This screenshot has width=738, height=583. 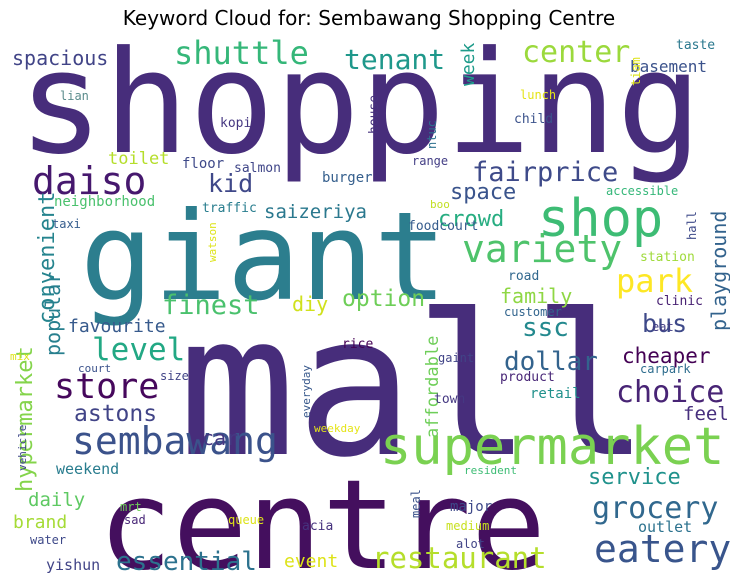 I want to click on word-fairprice: fairprice, so click(x=545, y=172).